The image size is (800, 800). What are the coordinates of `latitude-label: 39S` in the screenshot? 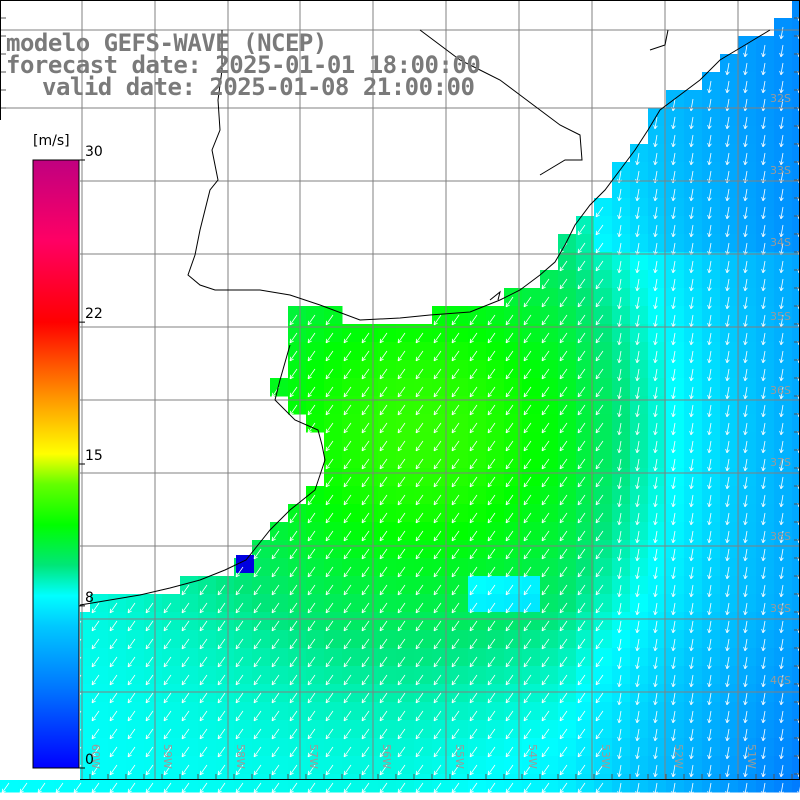 It's located at (780, 608).